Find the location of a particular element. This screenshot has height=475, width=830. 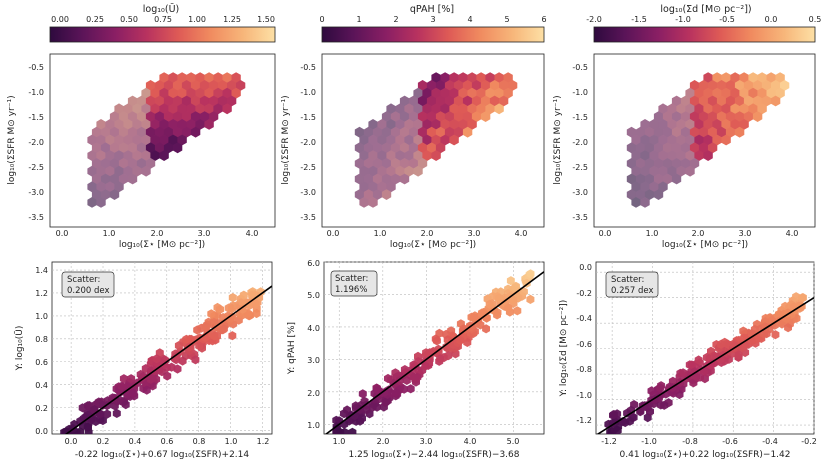

y-tick: -0.4 is located at coordinates (584, 318).